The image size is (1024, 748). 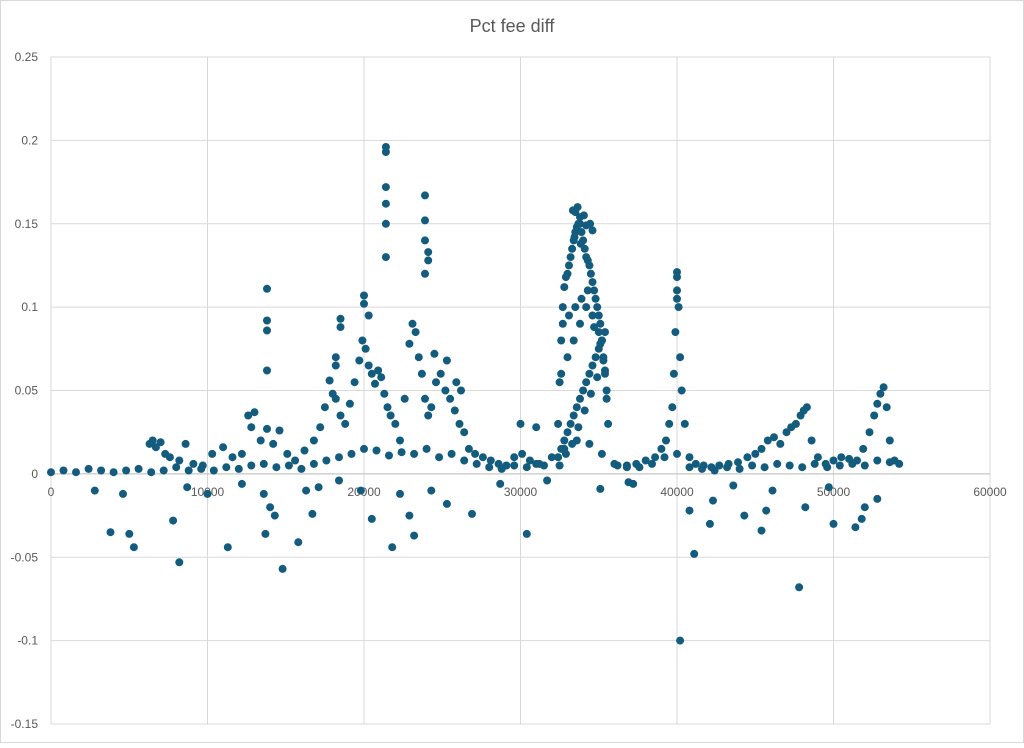 I want to click on y-tick-label: -0.15, so click(x=25, y=724).